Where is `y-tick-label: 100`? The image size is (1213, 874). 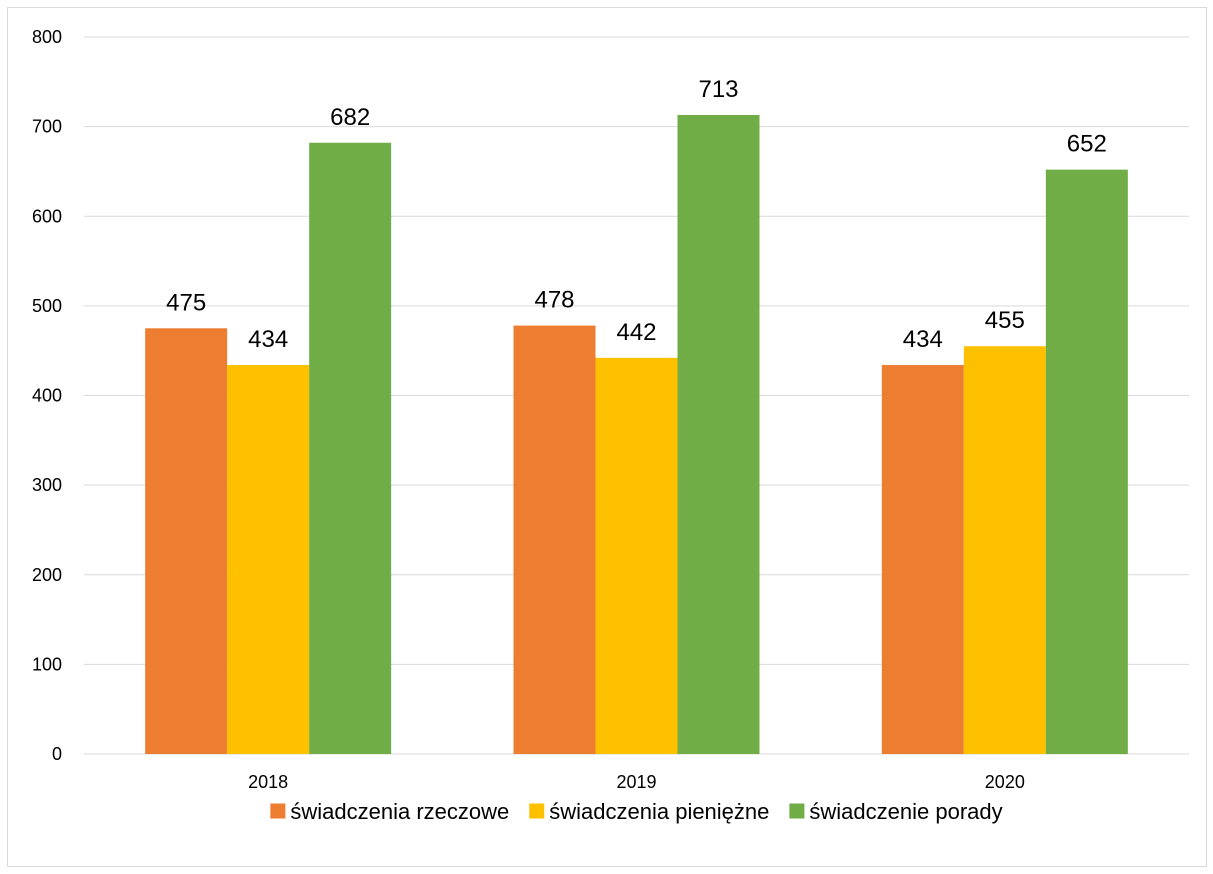
y-tick-label: 100 is located at coordinates (47, 664).